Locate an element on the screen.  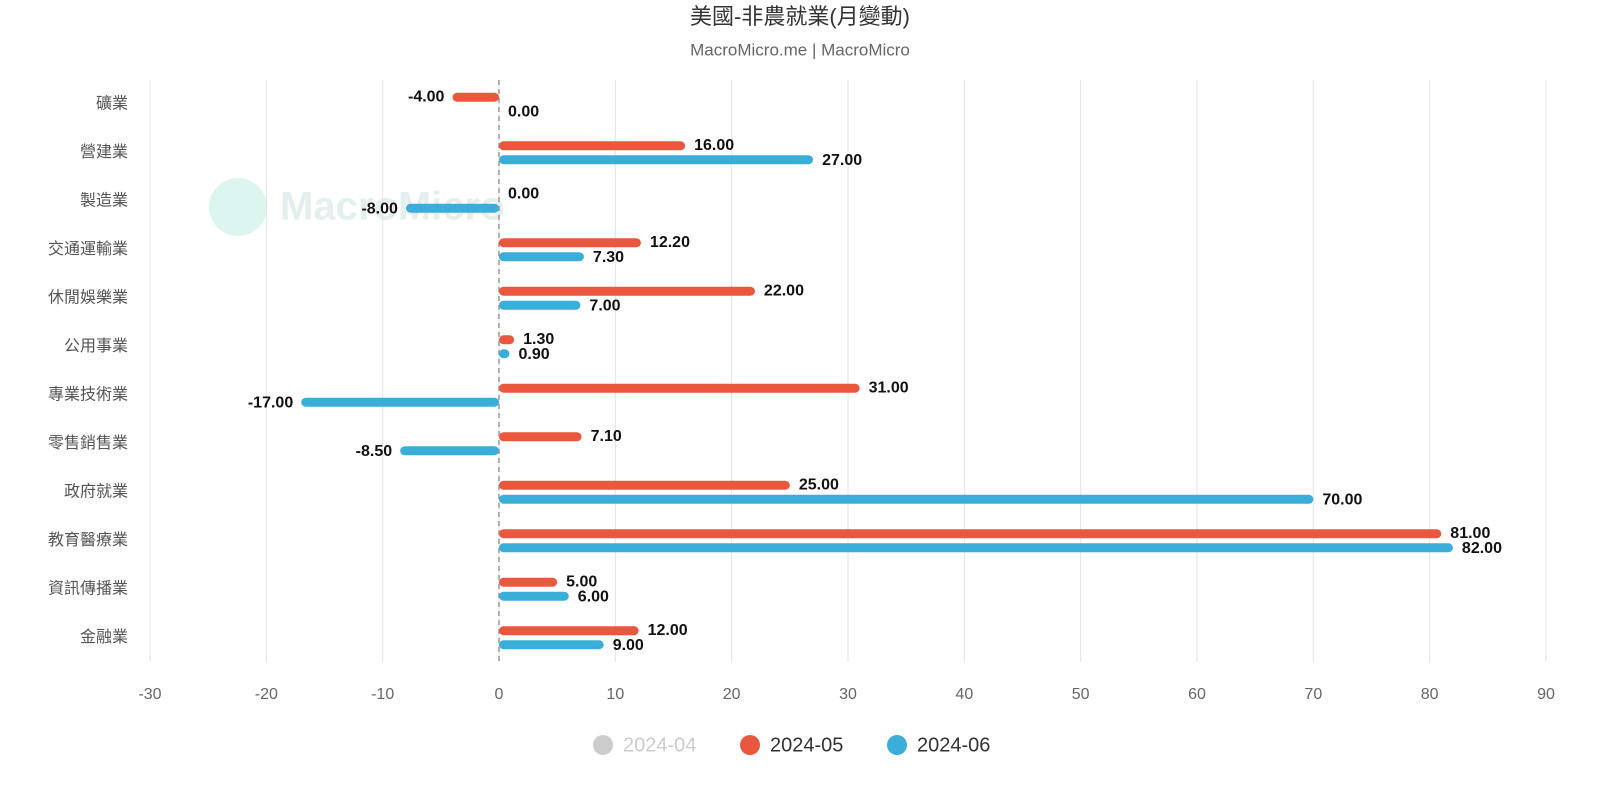
chart-title: 美國-非農就業(月變動) is located at coordinates (800, 16).